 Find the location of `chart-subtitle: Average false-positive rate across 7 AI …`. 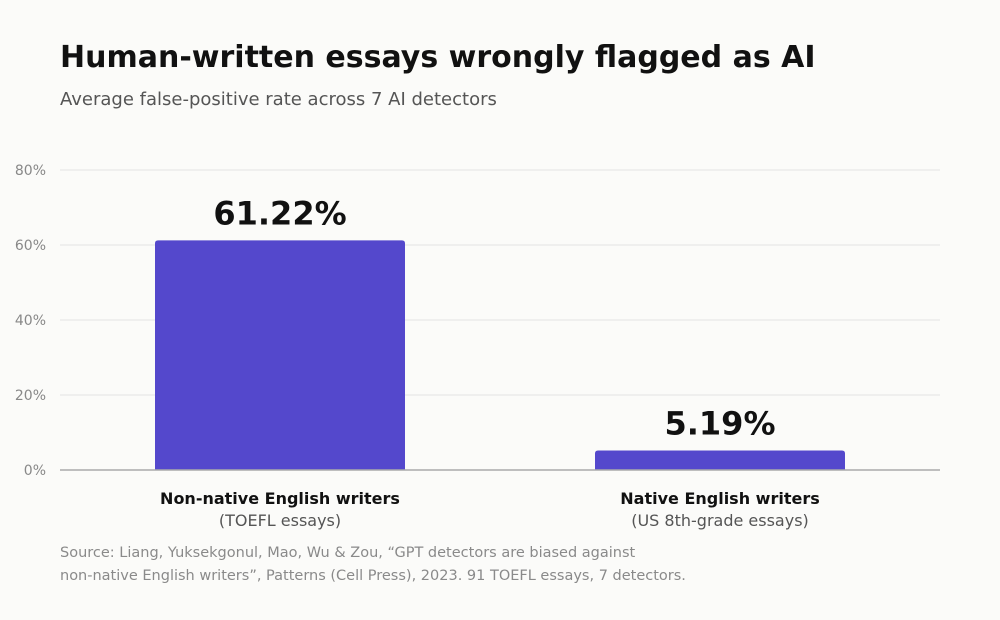

chart-subtitle: Average false-positive rate across 7 AI … is located at coordinates (278, 99).